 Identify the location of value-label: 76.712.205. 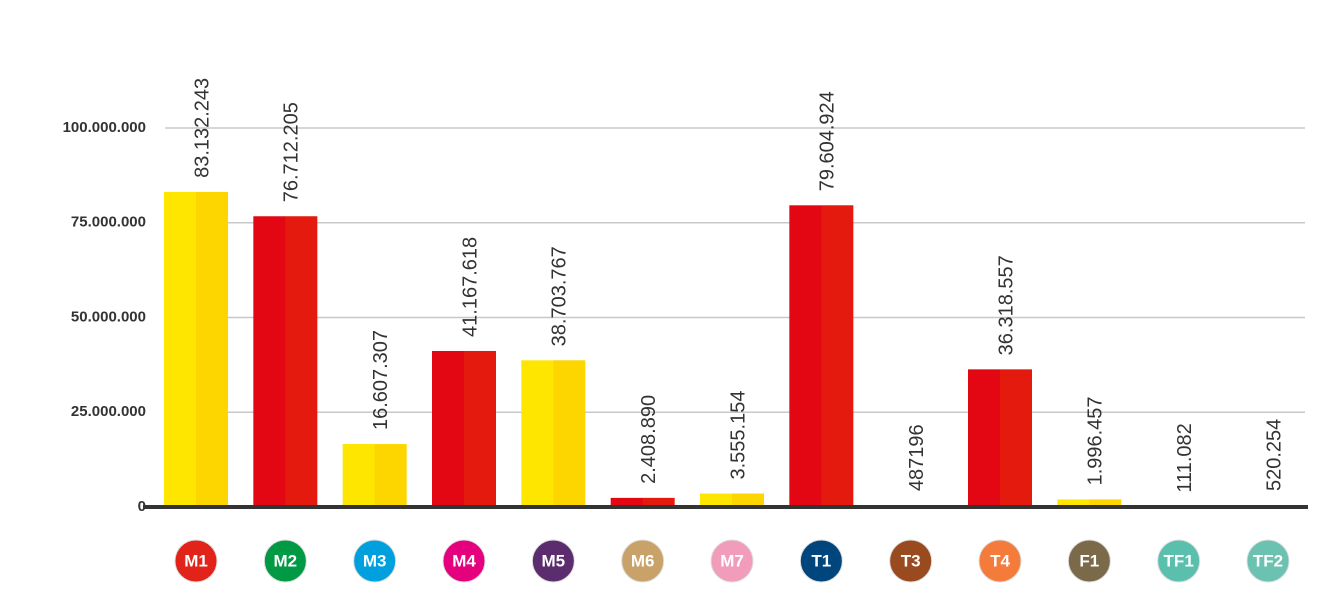
(292, 152).